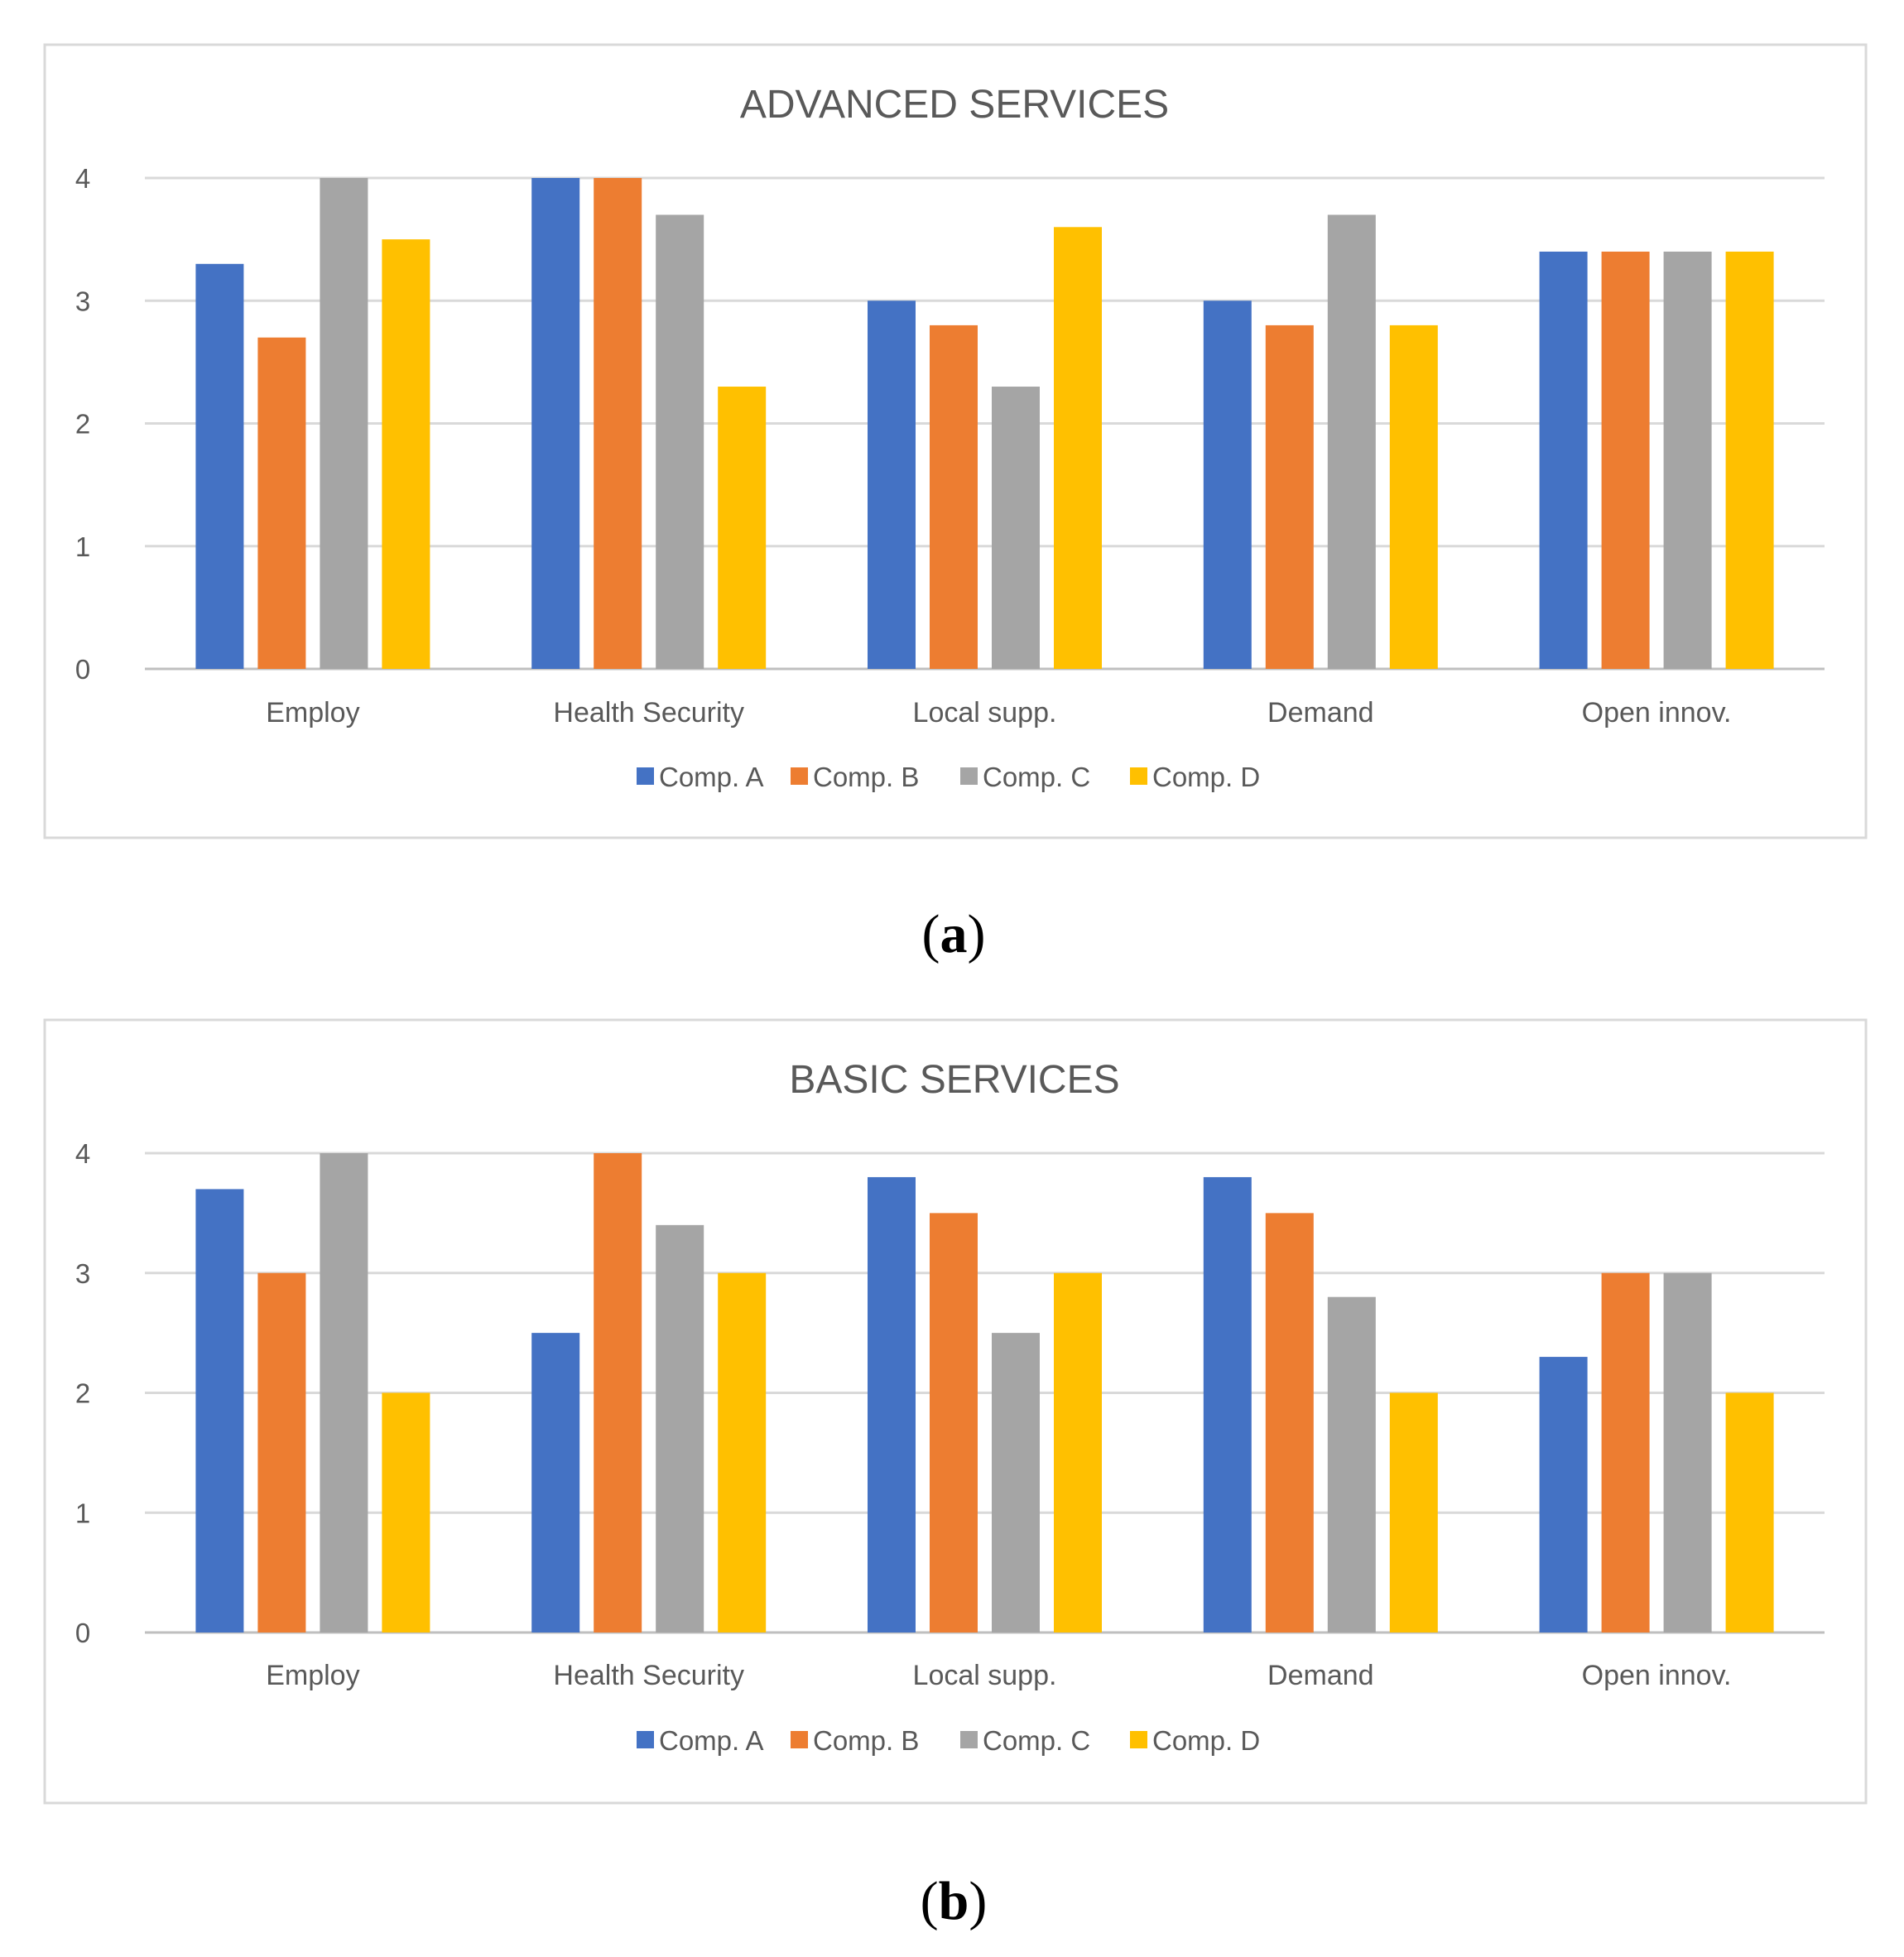  What do you see at coordinates (1206, 777) in the screenshot?
I see `legend-label-a-comp-d: Comp. D` at bounding box center [1206, 777].